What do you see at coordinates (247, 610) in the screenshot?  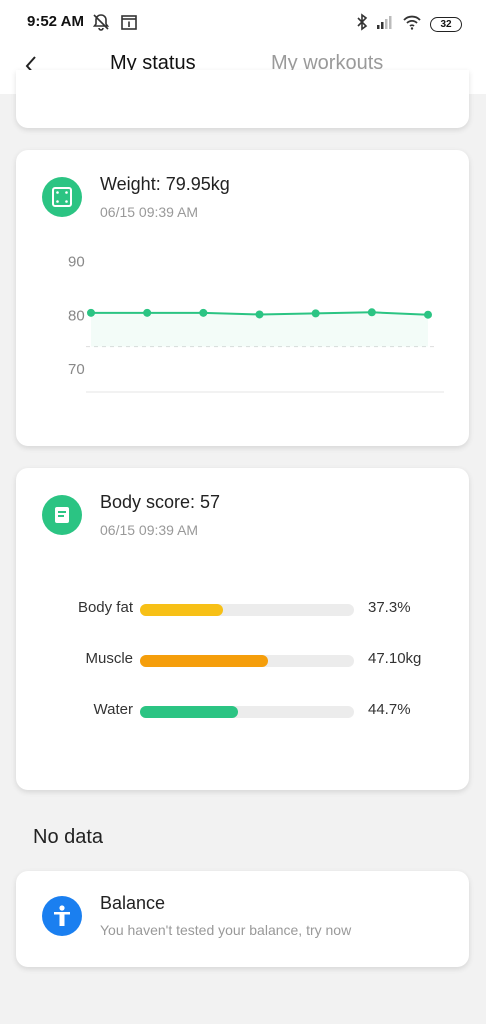 I see `body-fat-track` at bounding box center [247, 610].